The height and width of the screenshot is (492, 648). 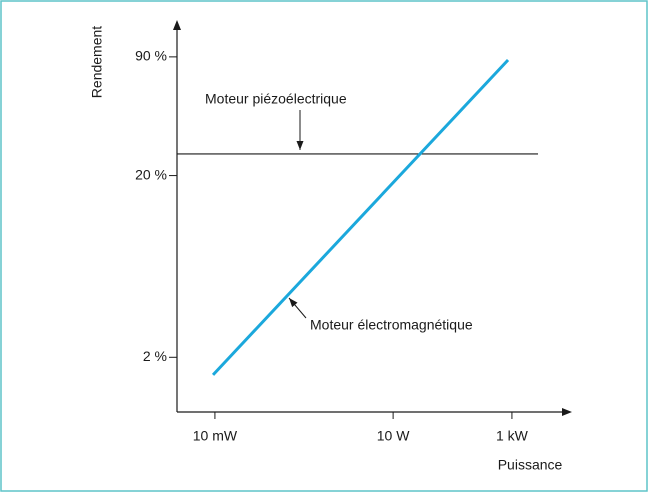 What do you see at coordinates (215, 436) in the screenshot?
I see `x-tick-label: 10 mW` at bounding box center [215, 436].